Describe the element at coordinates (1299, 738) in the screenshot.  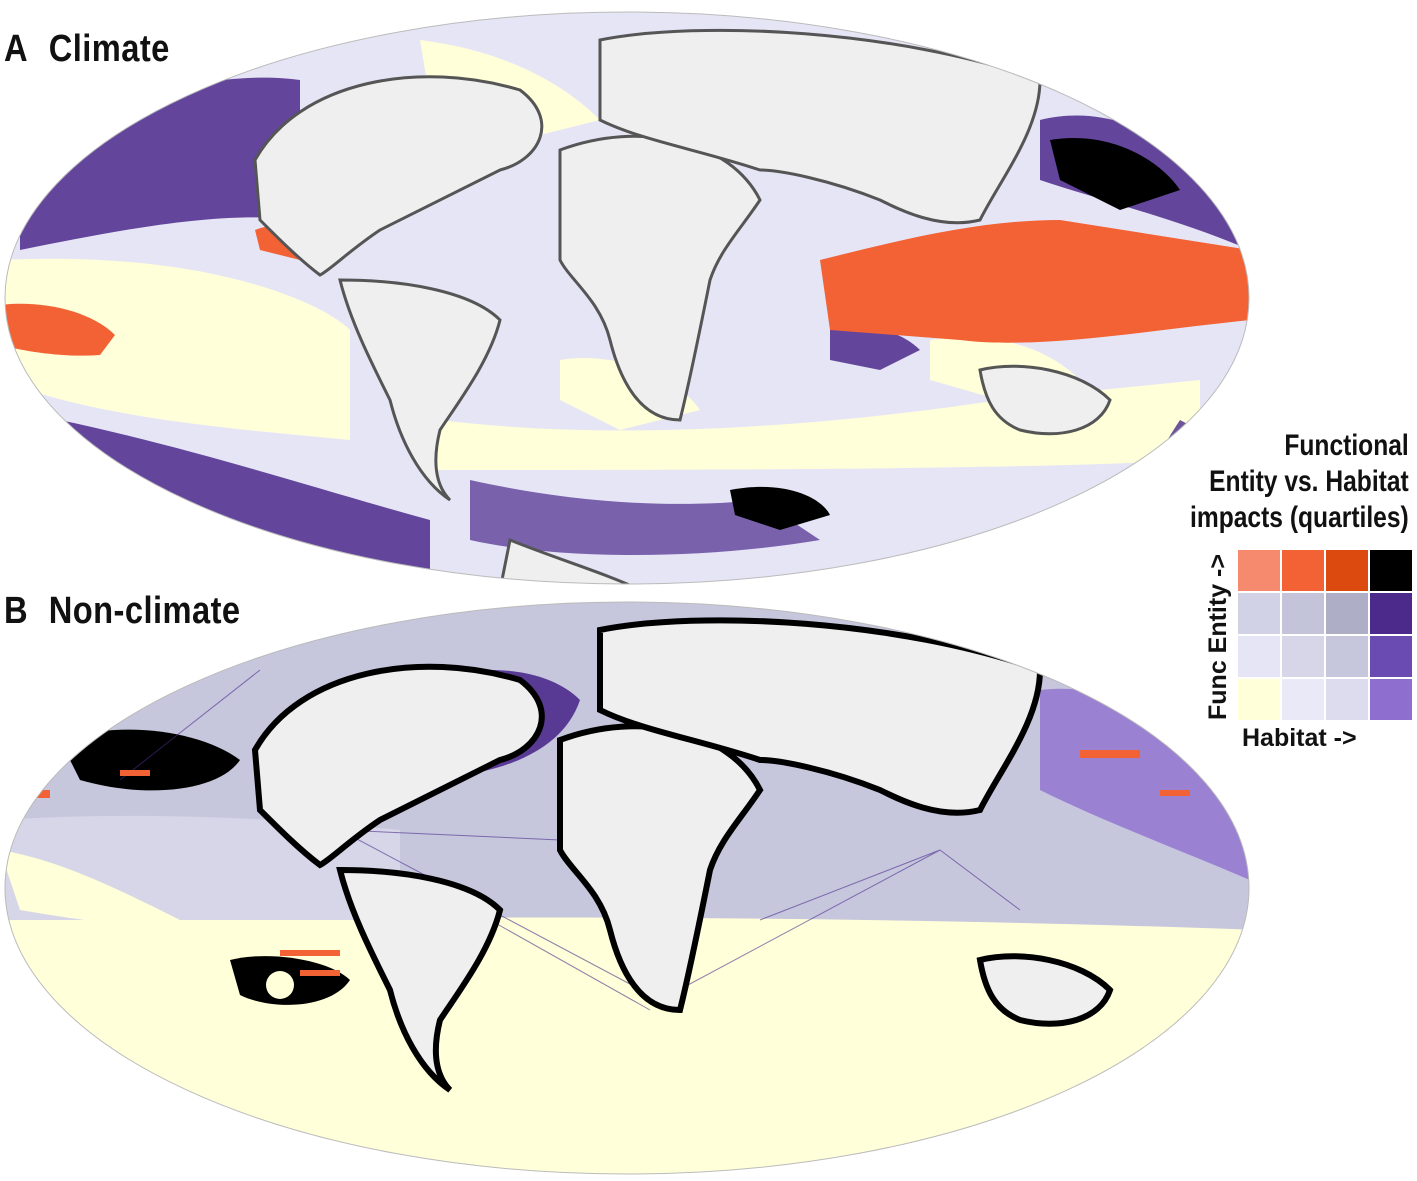
I see `legend-x-axis-label: Habitat ->` at that location.